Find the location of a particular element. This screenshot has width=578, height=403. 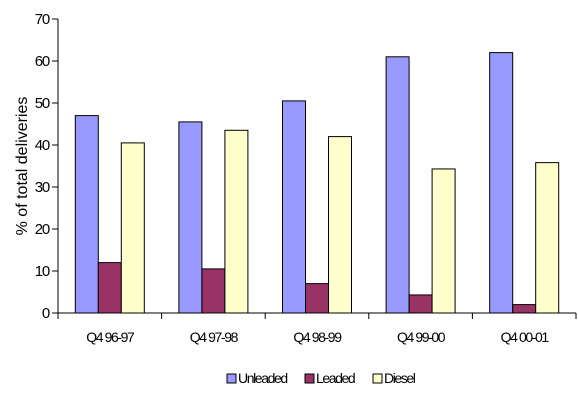

legend-label-leaded: Leaded is located at coordinates (335, 378).